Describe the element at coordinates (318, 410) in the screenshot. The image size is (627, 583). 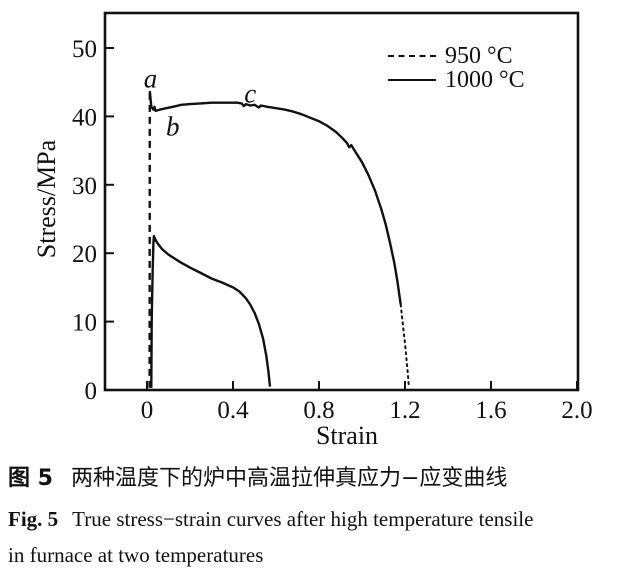
I see `x-tick-label: 0.8` at that location.